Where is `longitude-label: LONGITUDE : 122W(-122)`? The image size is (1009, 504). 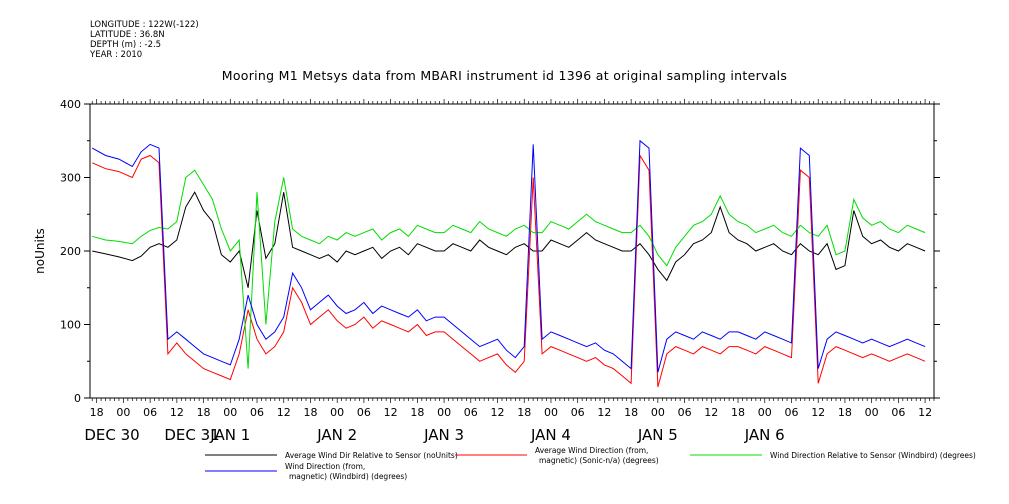 longitude-label: LONGITUDE : 122W(-122) is located at coordinates (144, 25).